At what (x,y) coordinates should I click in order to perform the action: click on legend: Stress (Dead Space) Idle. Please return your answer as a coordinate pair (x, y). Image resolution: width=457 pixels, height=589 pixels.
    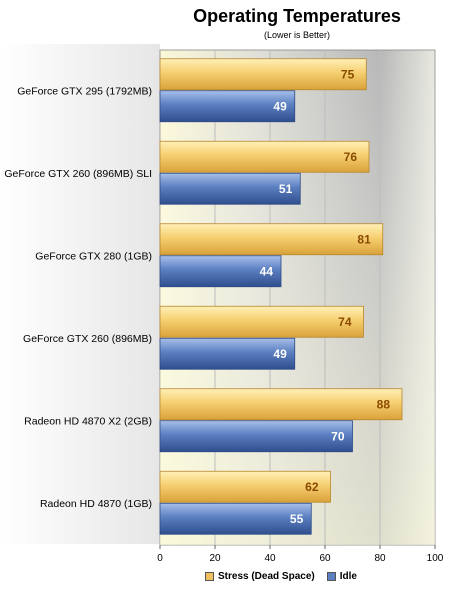
    Looking at the image, I should click on (281, 576).